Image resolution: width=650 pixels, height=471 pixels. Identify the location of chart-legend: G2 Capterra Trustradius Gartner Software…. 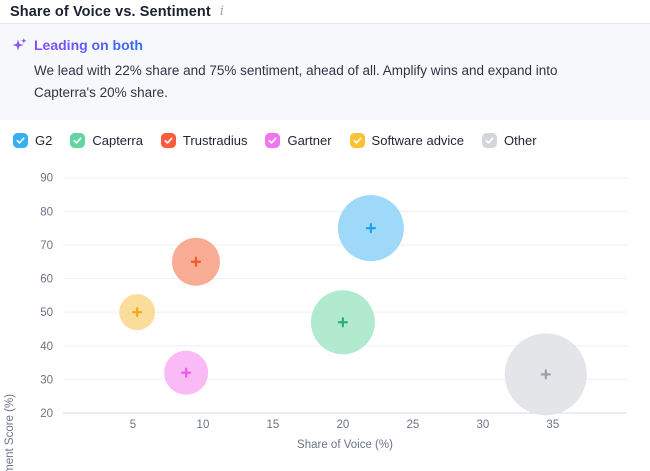
(325, 140).